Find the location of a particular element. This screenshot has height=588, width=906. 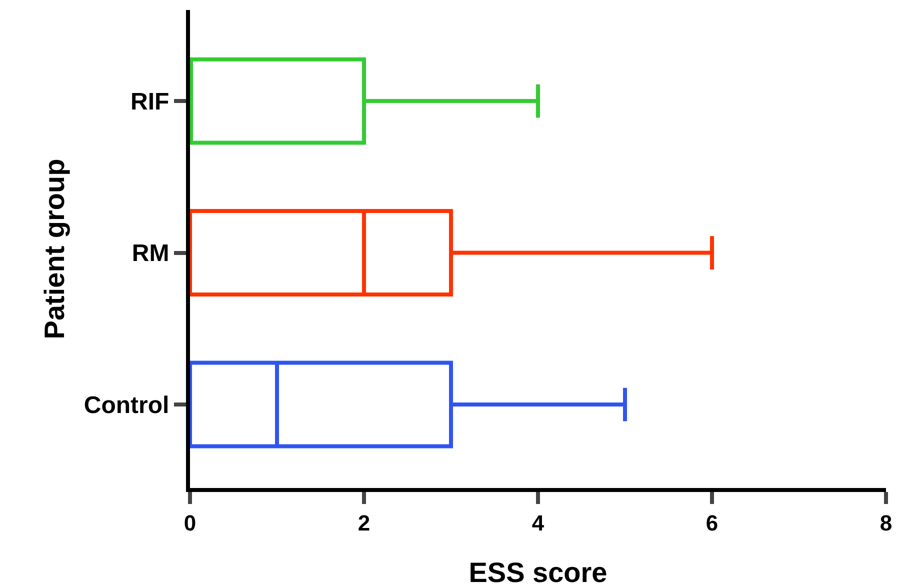

y-tick-label: Control is located at coordinates (127, 405).